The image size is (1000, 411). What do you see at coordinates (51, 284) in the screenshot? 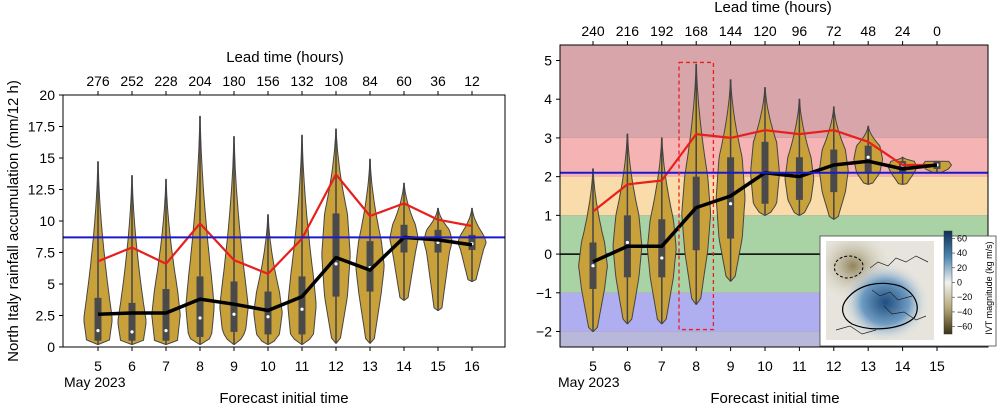
I see `left-ytick-label: 5` at bounding box center [51, 284].